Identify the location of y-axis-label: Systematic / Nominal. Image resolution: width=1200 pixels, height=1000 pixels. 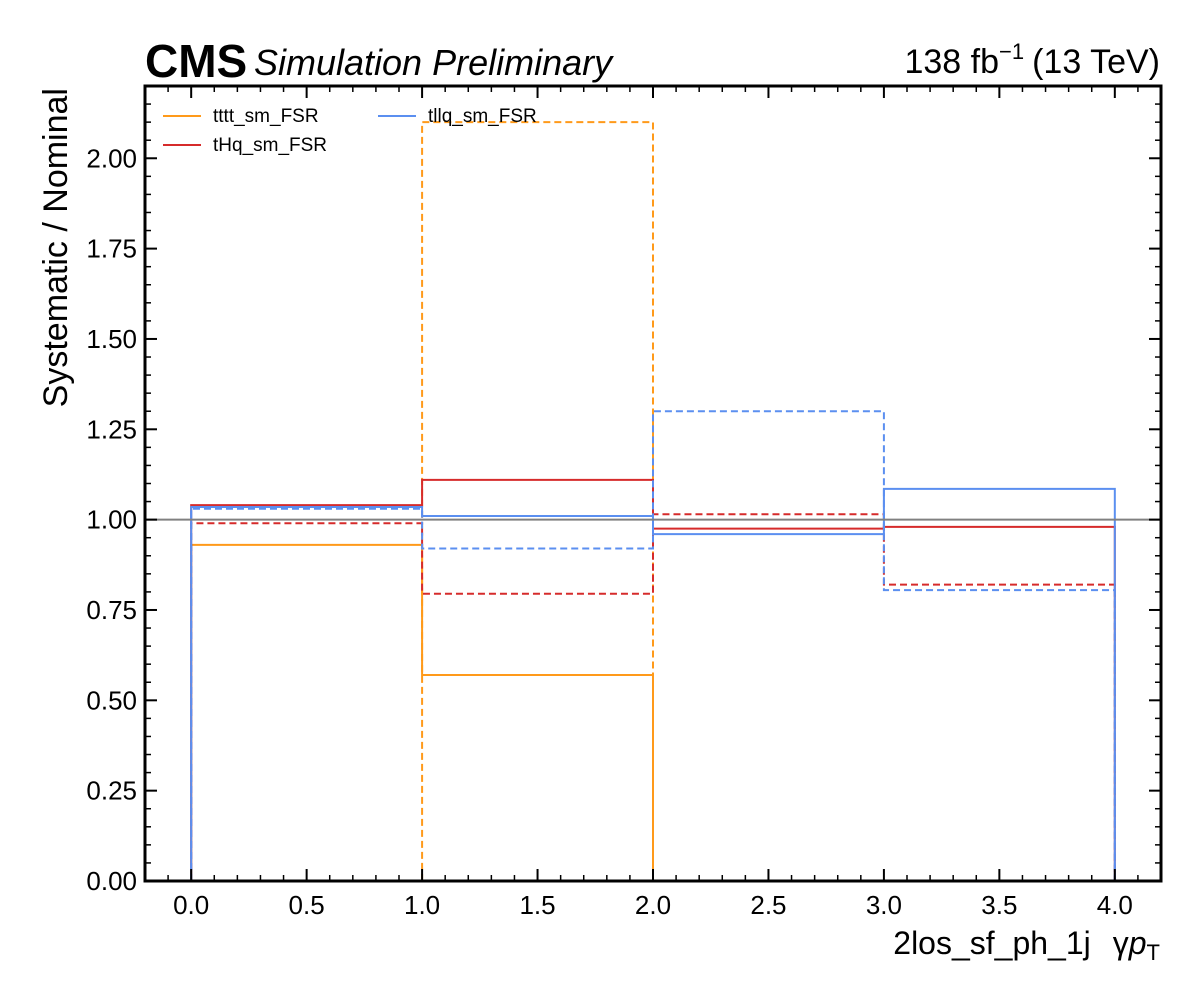
(56, 247).